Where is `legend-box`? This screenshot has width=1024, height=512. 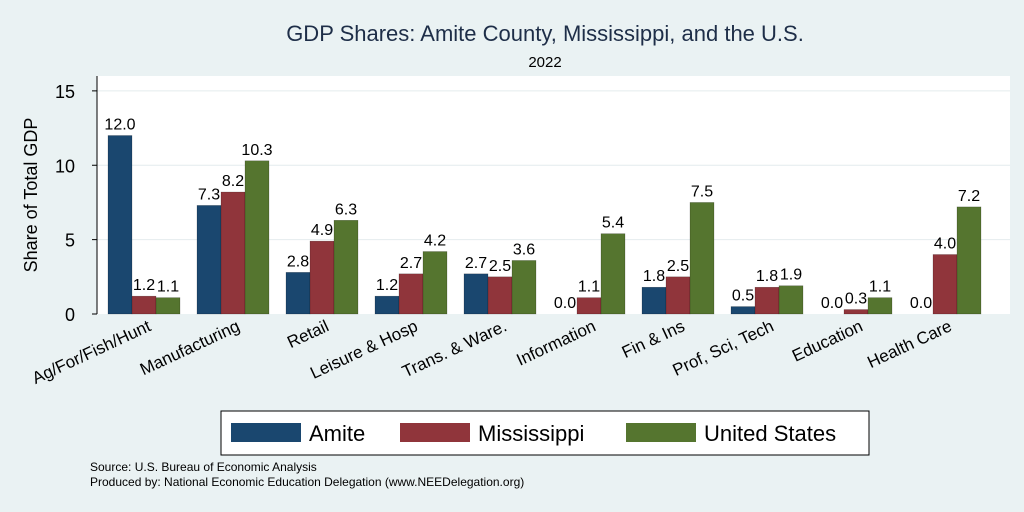 legend-box is located at coordinates (545, 433).